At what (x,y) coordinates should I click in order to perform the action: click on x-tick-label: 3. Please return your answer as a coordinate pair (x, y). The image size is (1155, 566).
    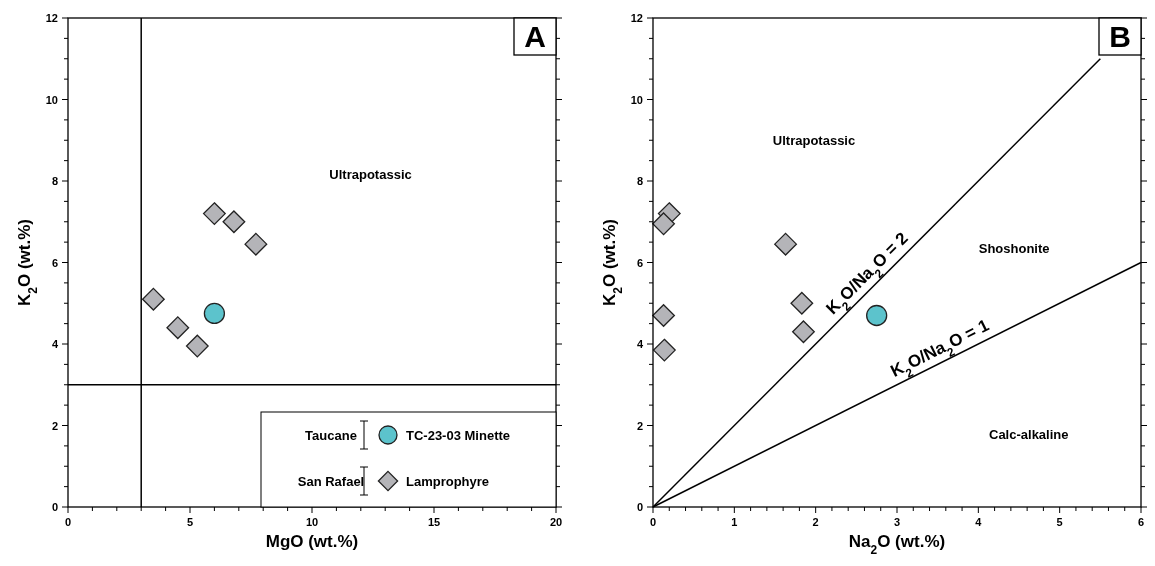
    Looking at the image, I should click on (897, 522).